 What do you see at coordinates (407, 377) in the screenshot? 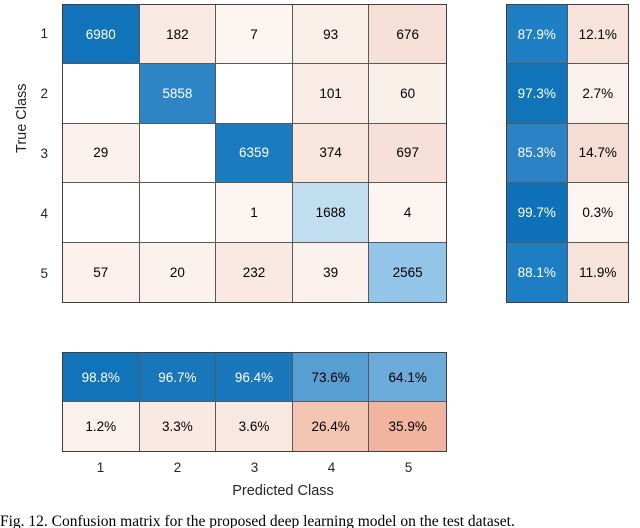
I see `column-summary-cell: 64.1%` at bounding box center [407, 377].